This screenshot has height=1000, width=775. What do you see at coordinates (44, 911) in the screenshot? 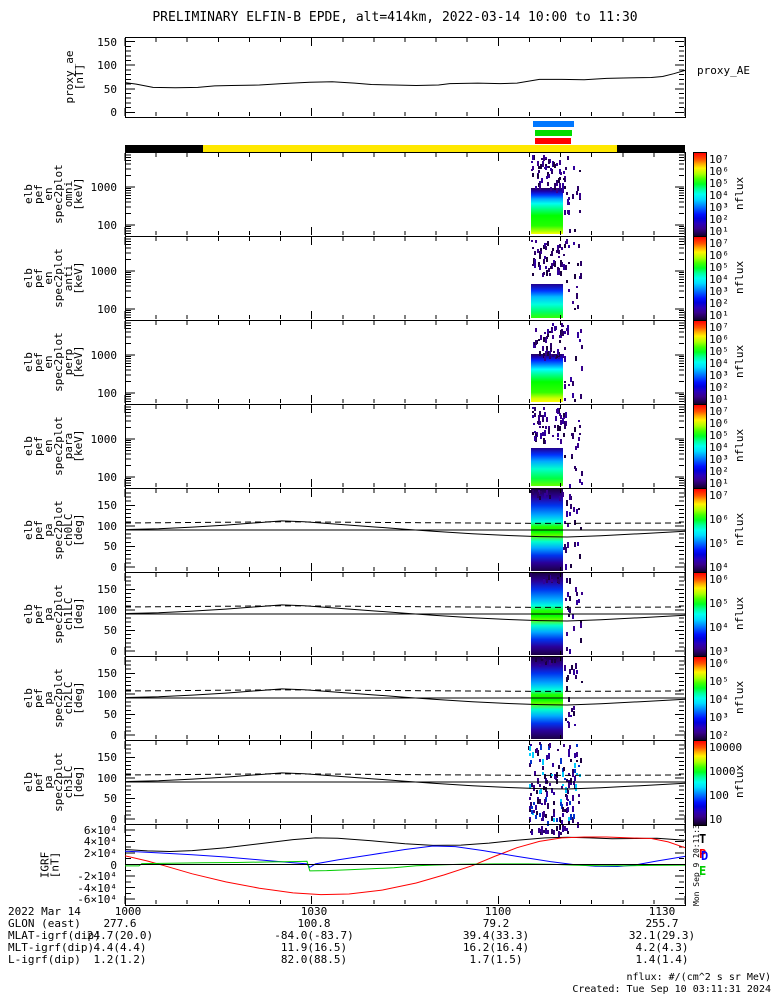
I see `date-label: 2022 Mar 14` at bounding box center [44, 911].